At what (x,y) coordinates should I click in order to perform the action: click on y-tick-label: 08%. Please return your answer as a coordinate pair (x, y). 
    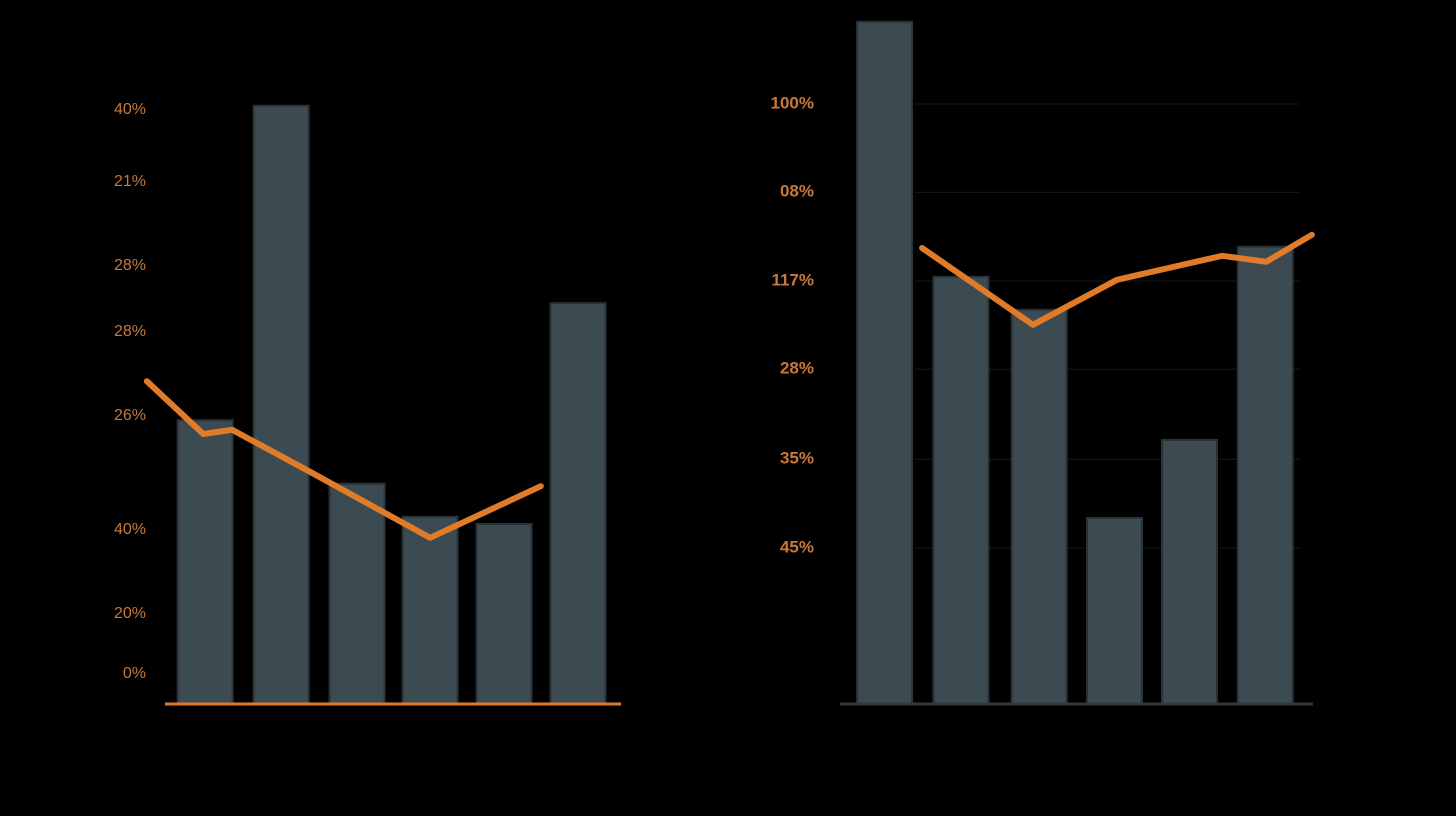
    Looking at the image, I should click on (797, 191).